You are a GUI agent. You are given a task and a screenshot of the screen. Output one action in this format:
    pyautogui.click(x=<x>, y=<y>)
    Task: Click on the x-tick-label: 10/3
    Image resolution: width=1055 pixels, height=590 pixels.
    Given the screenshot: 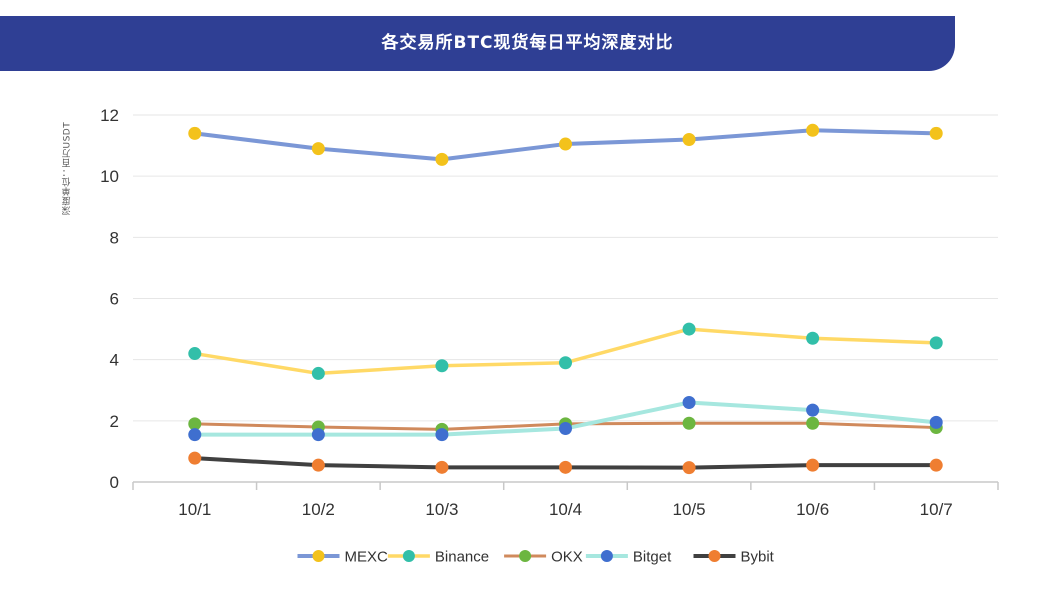 What is the action you would take?
    pyautogui.click(x=441, y=509)
    